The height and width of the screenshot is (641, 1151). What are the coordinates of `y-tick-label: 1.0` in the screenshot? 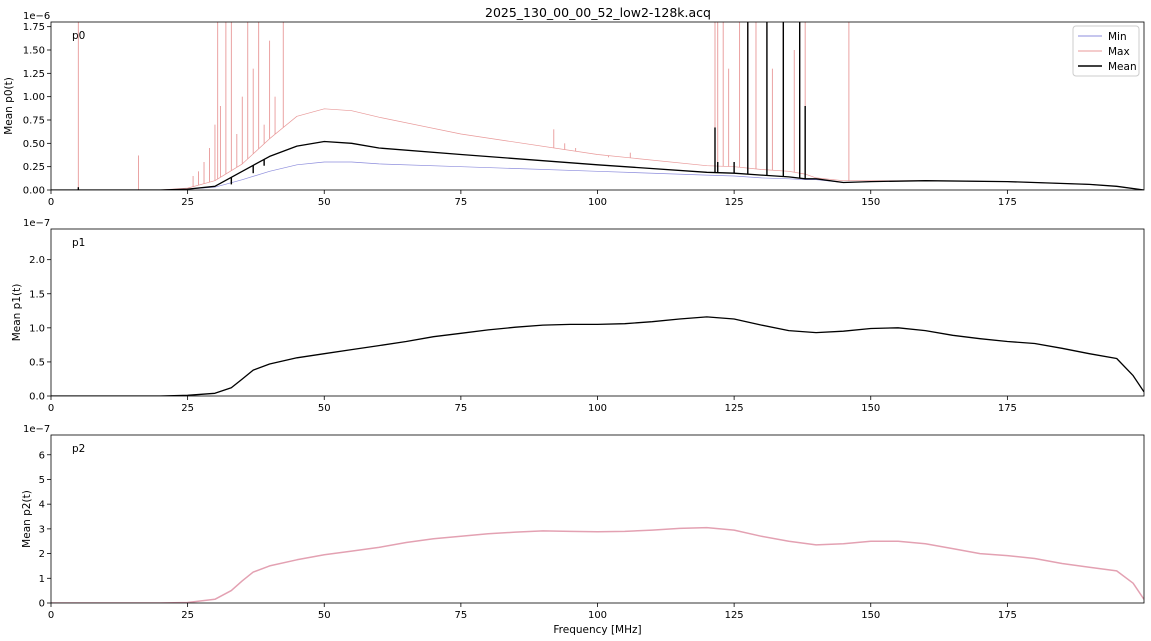 It's located at (37, 328).